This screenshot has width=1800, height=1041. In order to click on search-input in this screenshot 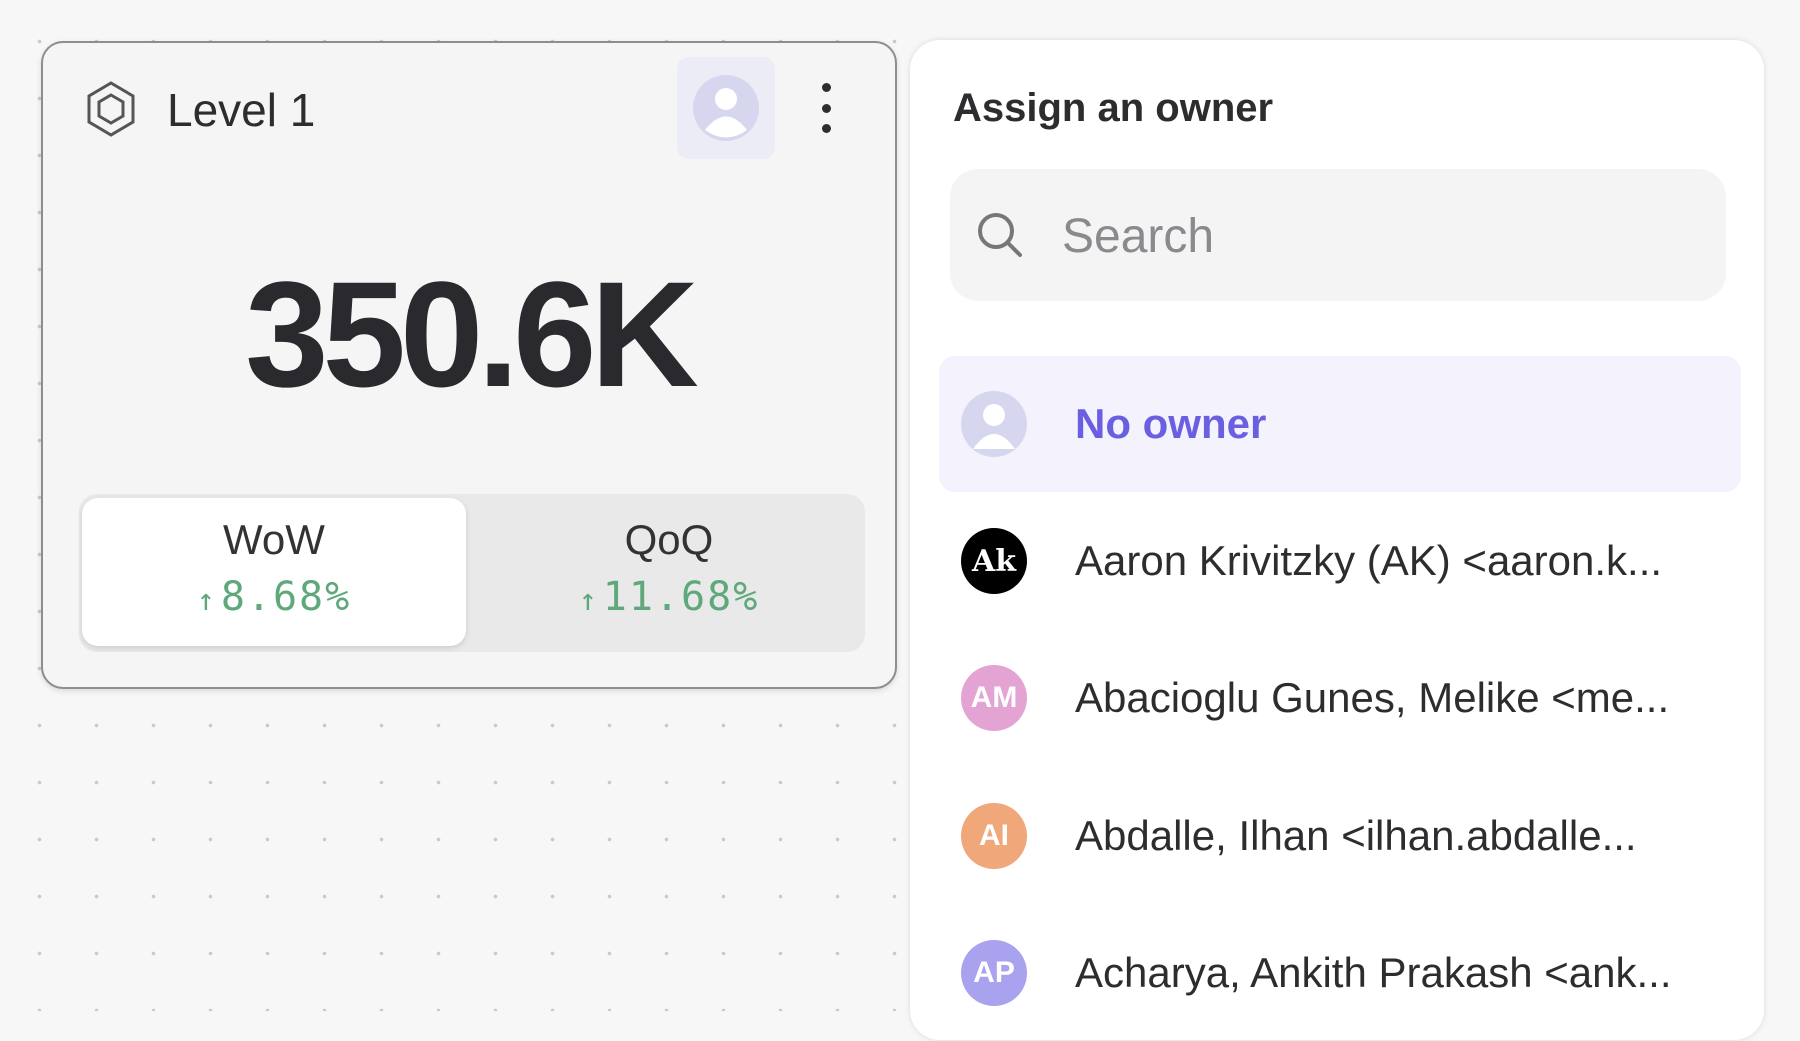, I will do `click(1382, 236)`.